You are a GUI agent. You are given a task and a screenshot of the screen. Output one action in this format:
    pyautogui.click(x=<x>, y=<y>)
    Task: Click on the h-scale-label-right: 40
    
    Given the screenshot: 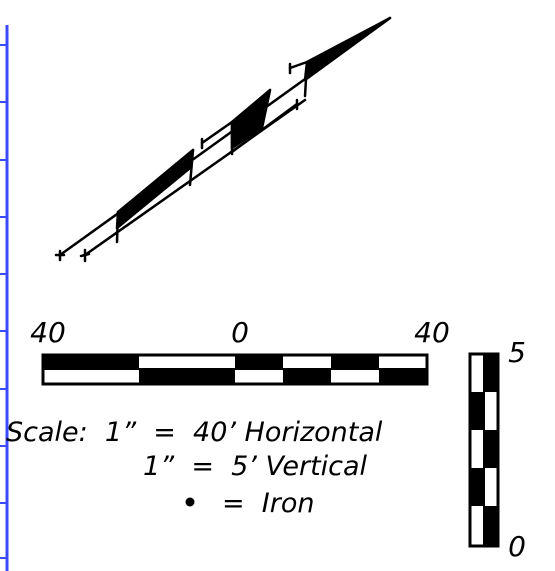 What is the action you would take?
    pyautogui.click(x=432, y=332)
    